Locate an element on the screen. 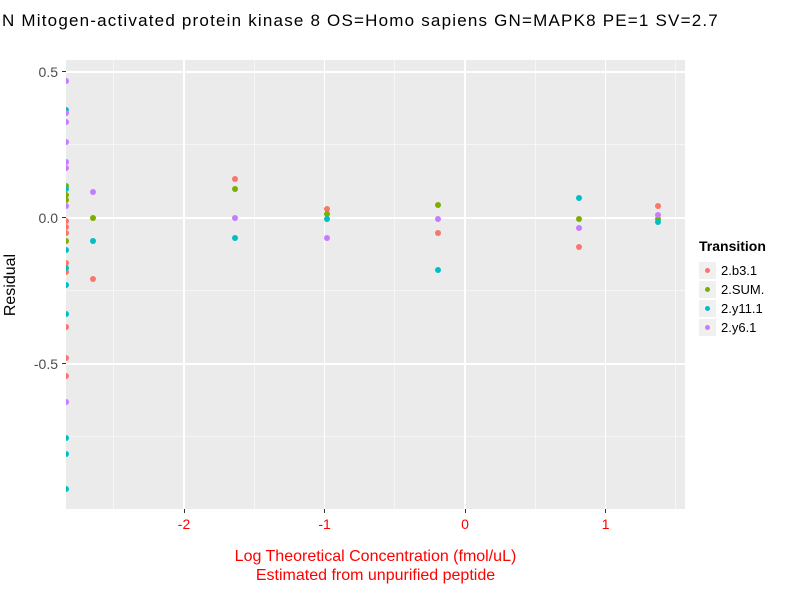 This screenshot has width=800, height=600. x-tick-label: -1 is located at coordinates (324, 524).